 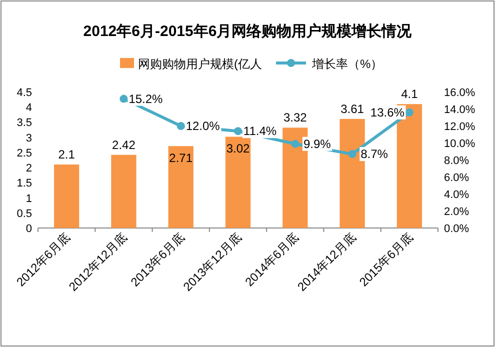 What do you see at coordinates (124, 145) in the screenshot?
I see `data-label: 2.42` at bounding box center [124, 145].